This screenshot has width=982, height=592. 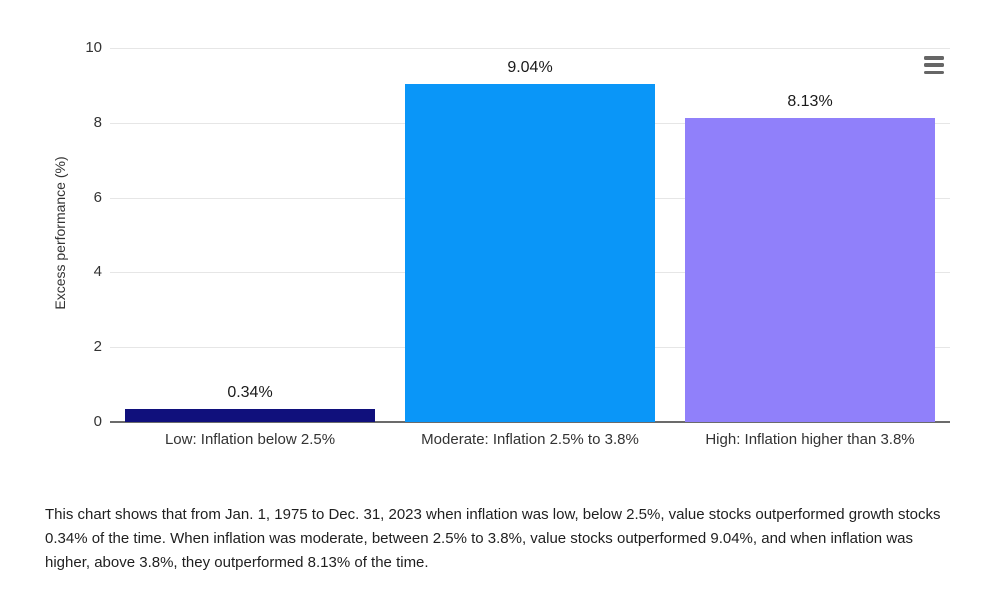 What do you see at coordinates (530, 67) in the screenshot?
I see `bar-value-label: 9.04%` at bounding box center [530, 67].